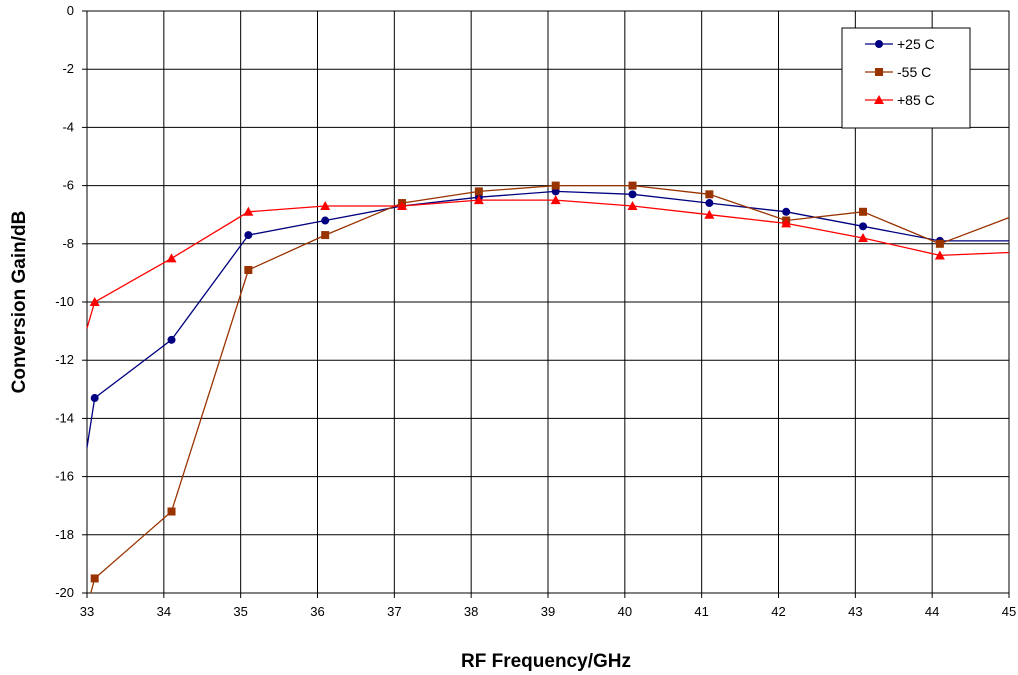  What do you see at coordinates (548, 611) in the screenshot?
I see `x-tick-label: 39` at bounding box center [548, 611].